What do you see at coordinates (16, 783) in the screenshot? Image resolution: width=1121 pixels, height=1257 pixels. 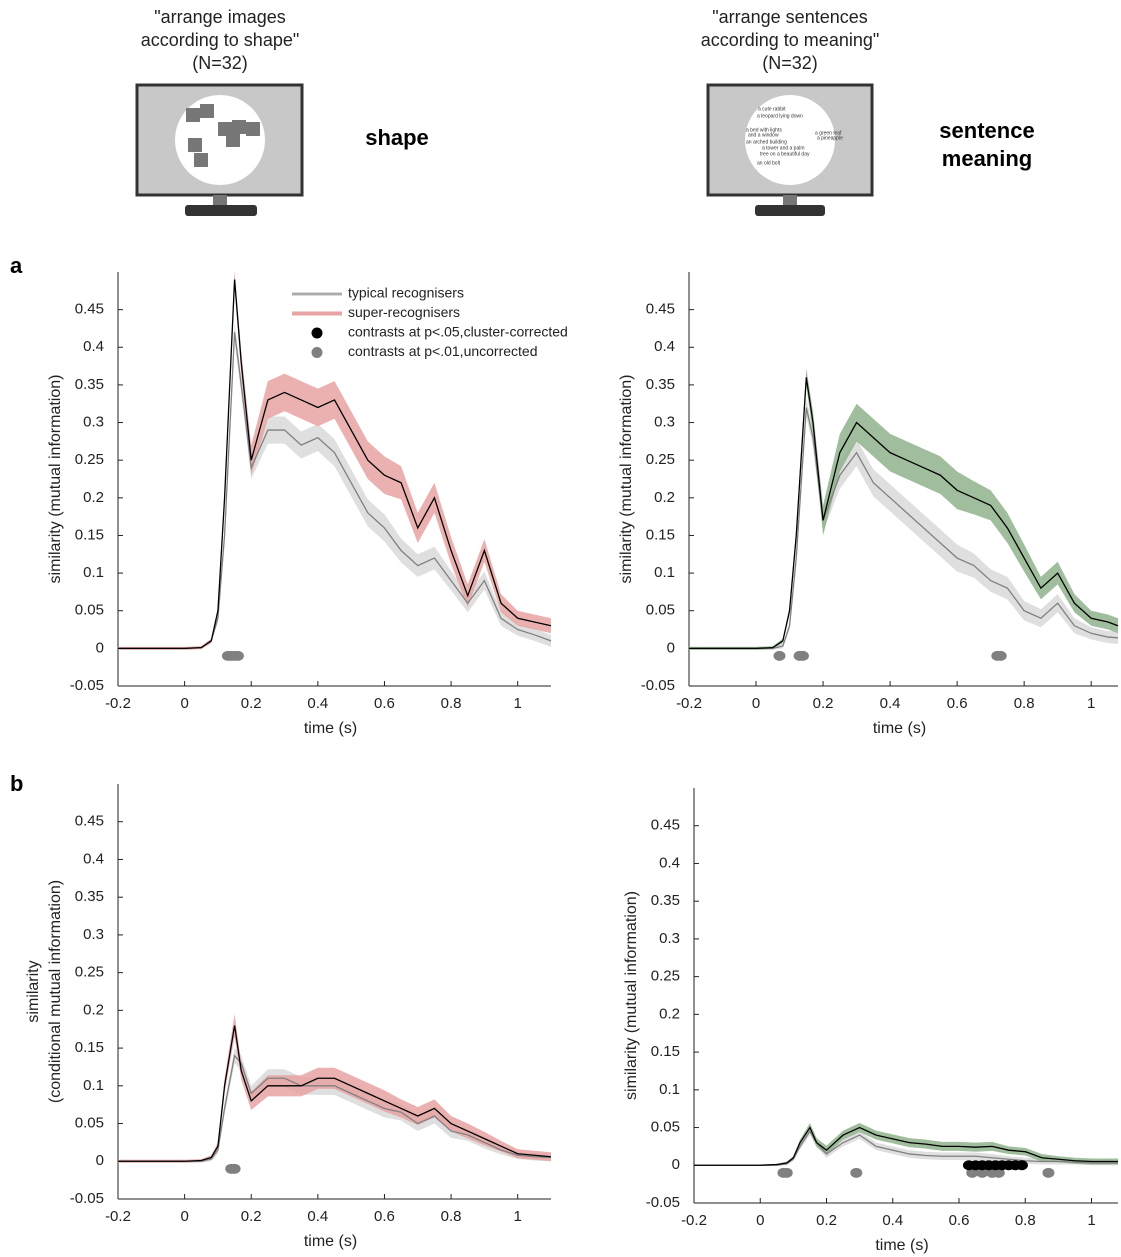 I see `panel-label: b` at bounding box center [16, 783].